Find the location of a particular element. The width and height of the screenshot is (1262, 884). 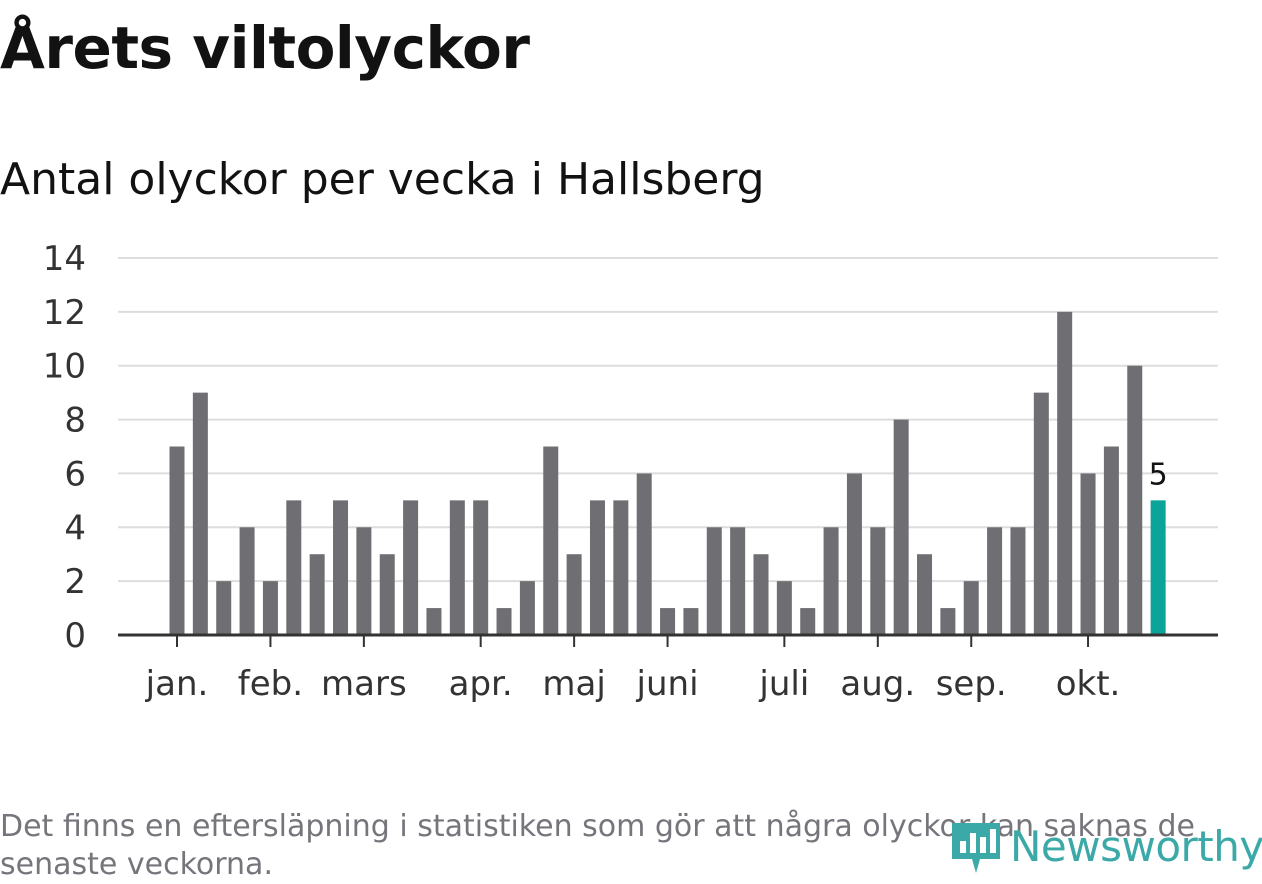

x-tick-label-aug: aug. is located at coordinates (877, 684).